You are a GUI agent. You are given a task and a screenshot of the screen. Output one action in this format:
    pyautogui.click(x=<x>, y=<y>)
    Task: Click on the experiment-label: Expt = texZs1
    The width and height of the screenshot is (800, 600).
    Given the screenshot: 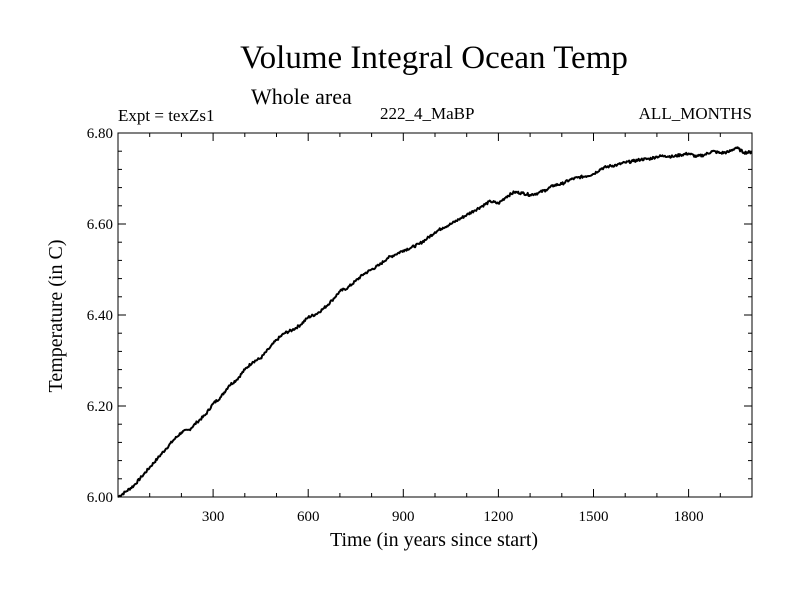 What is the action you would take?
    pyautogui.click(x=166, y=115)
    